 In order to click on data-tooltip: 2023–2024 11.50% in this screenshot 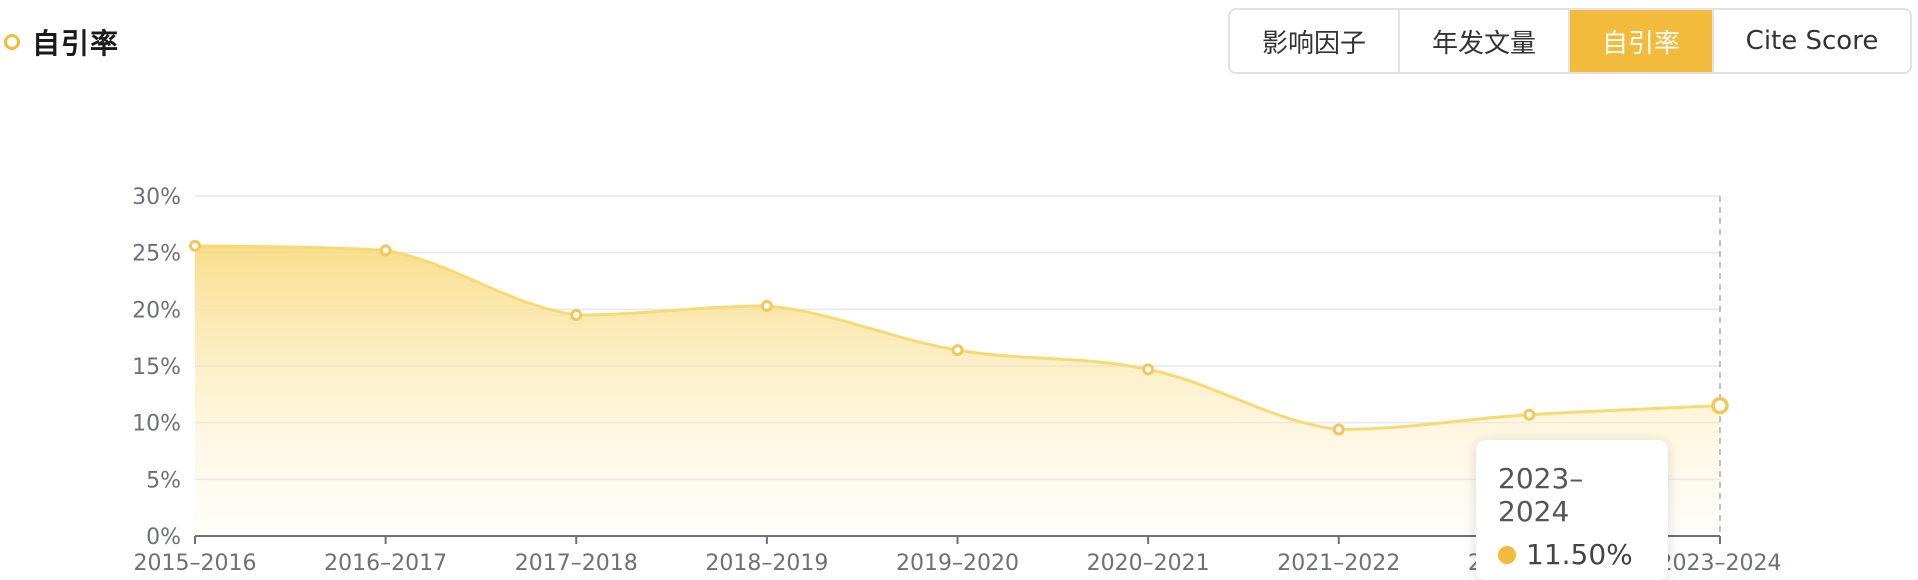, I will do `click(1572, 510)`.